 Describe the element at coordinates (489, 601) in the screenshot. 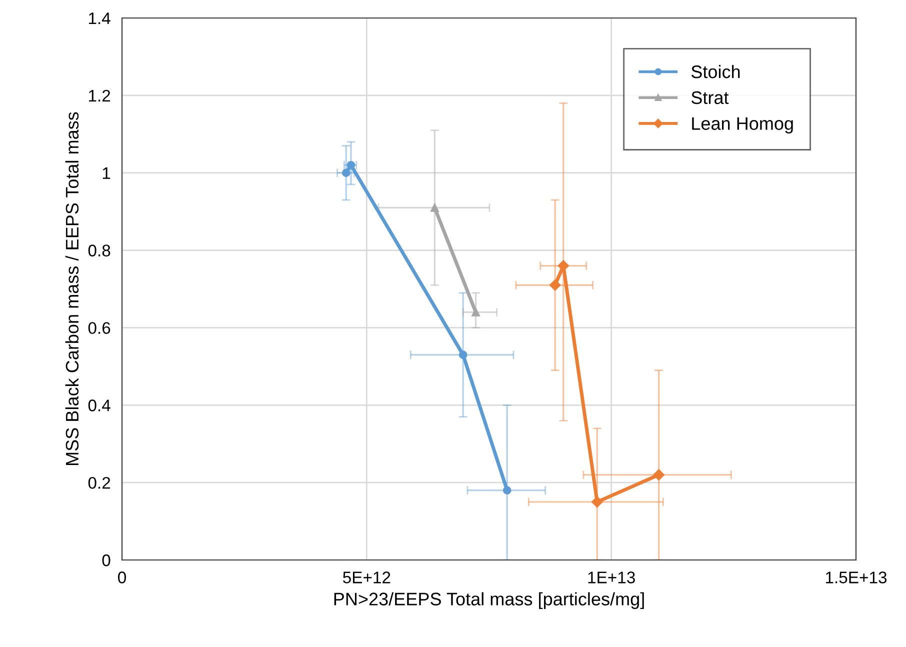

I see `x-axis-title: PN>23/EEPS Total mass [particles/mg]` at that location.